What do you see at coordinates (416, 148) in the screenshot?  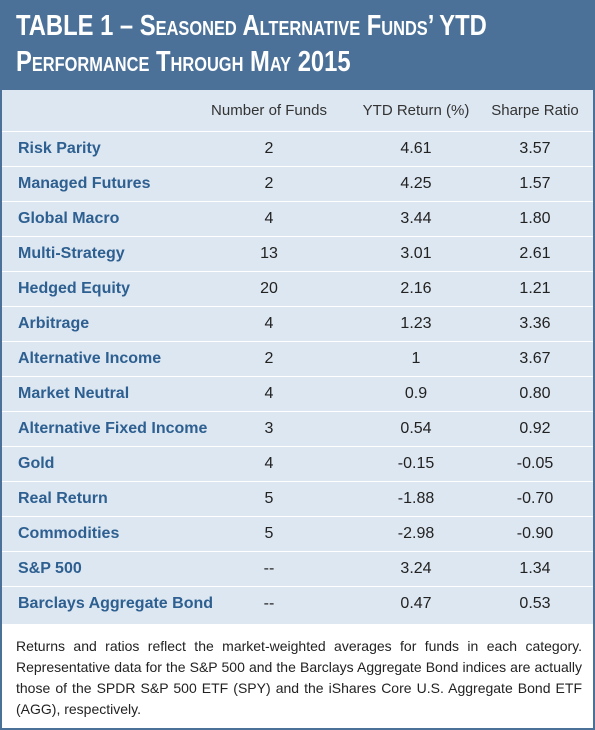 I see `cell-value: 4.61` at bounding box center [416, 148].